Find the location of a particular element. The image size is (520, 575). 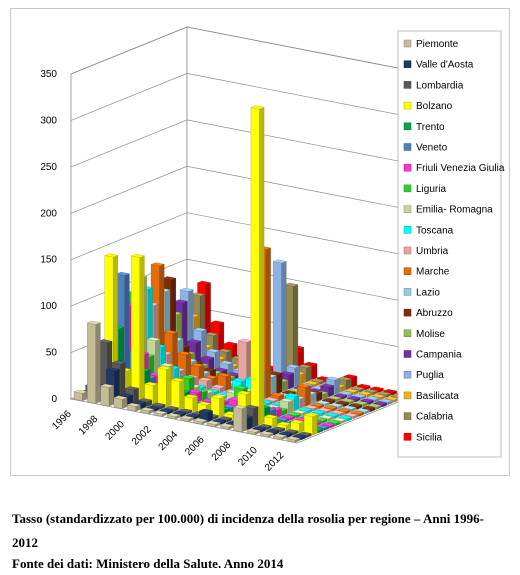

x-tick-label: 2000 is located at coordinates (115, 431).